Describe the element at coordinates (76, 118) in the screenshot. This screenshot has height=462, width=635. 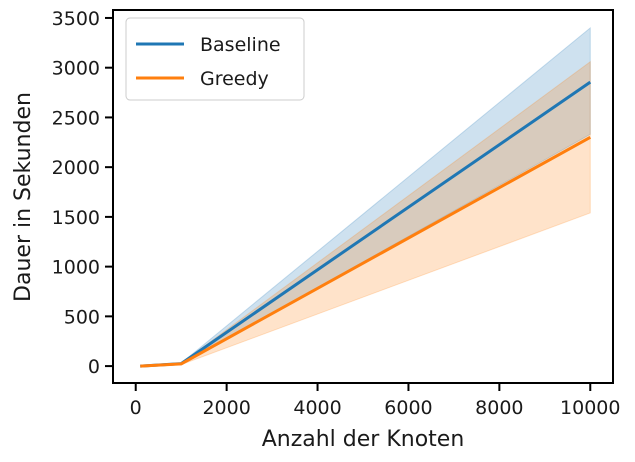
I see `y-tick-label: 2500` at that location.